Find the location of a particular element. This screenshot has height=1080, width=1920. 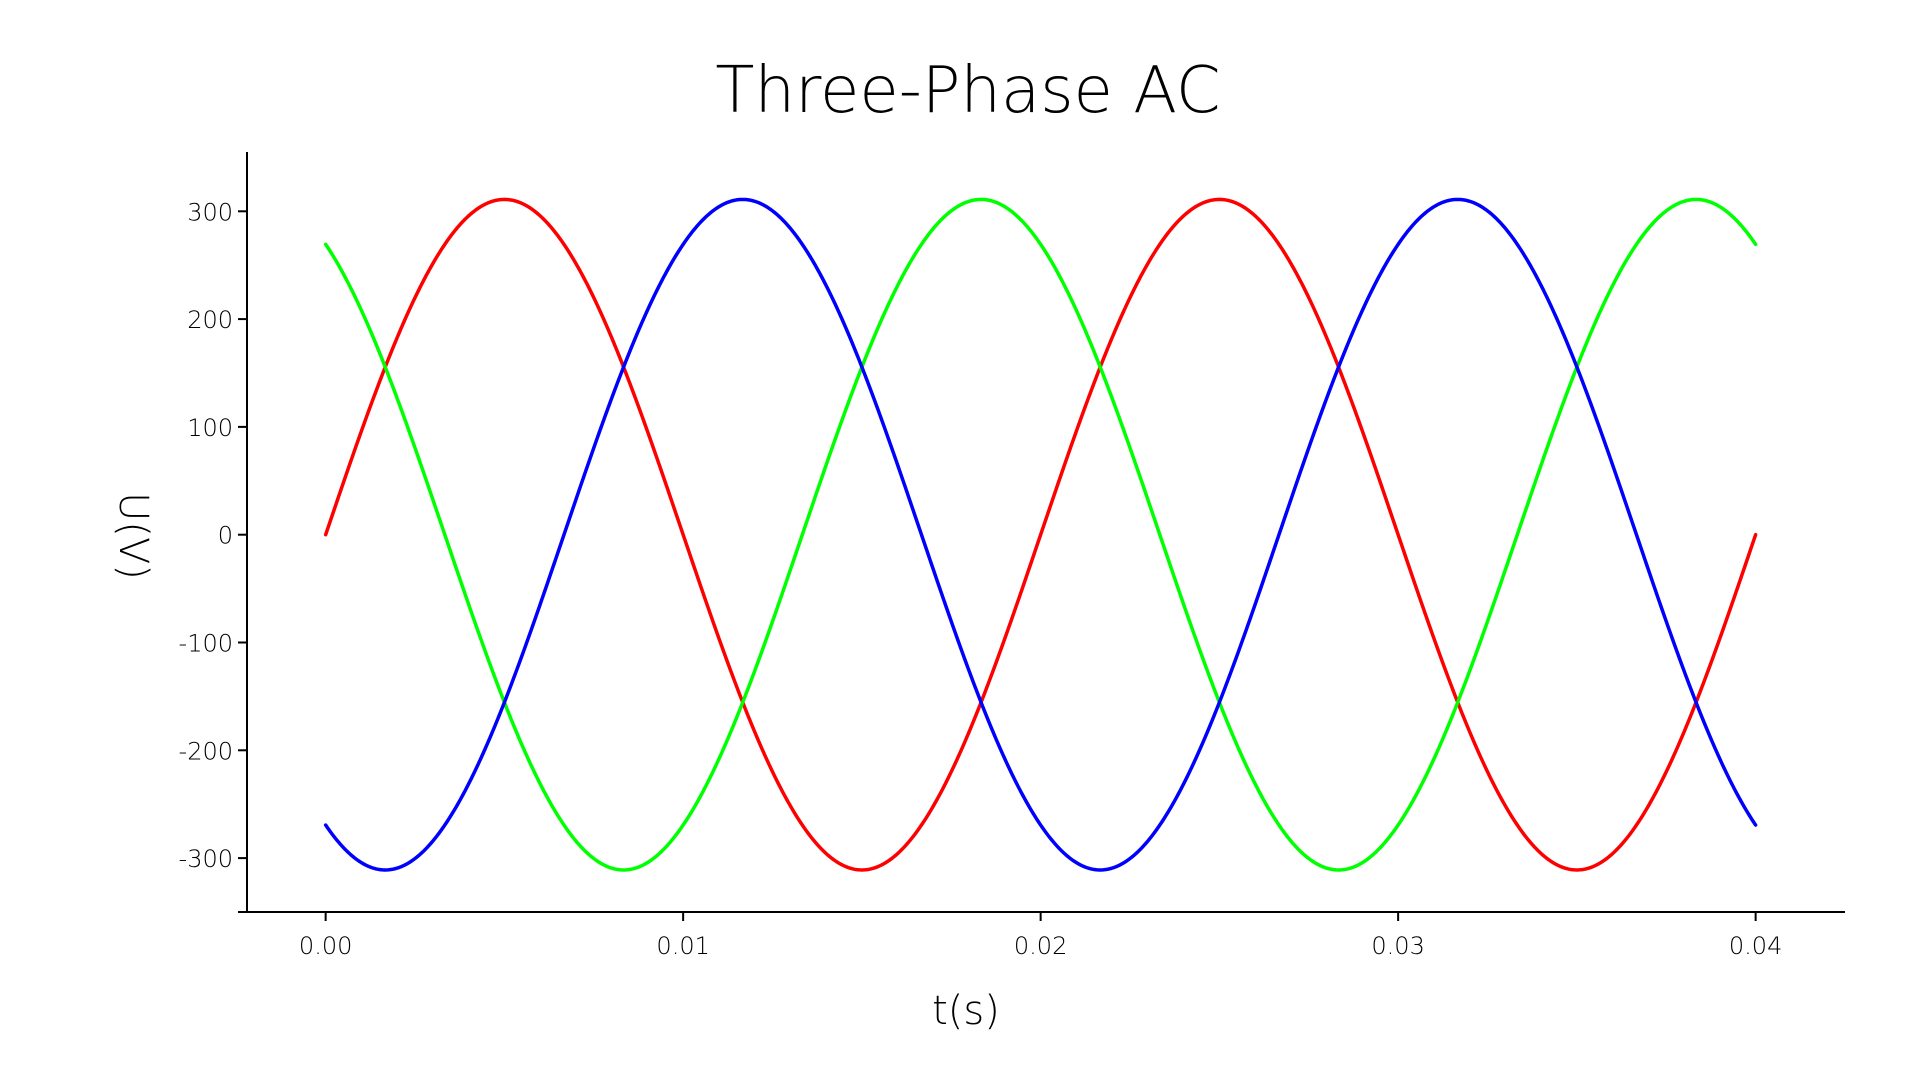

y-axis-label: U(V) is located at coordinates (133, 536).